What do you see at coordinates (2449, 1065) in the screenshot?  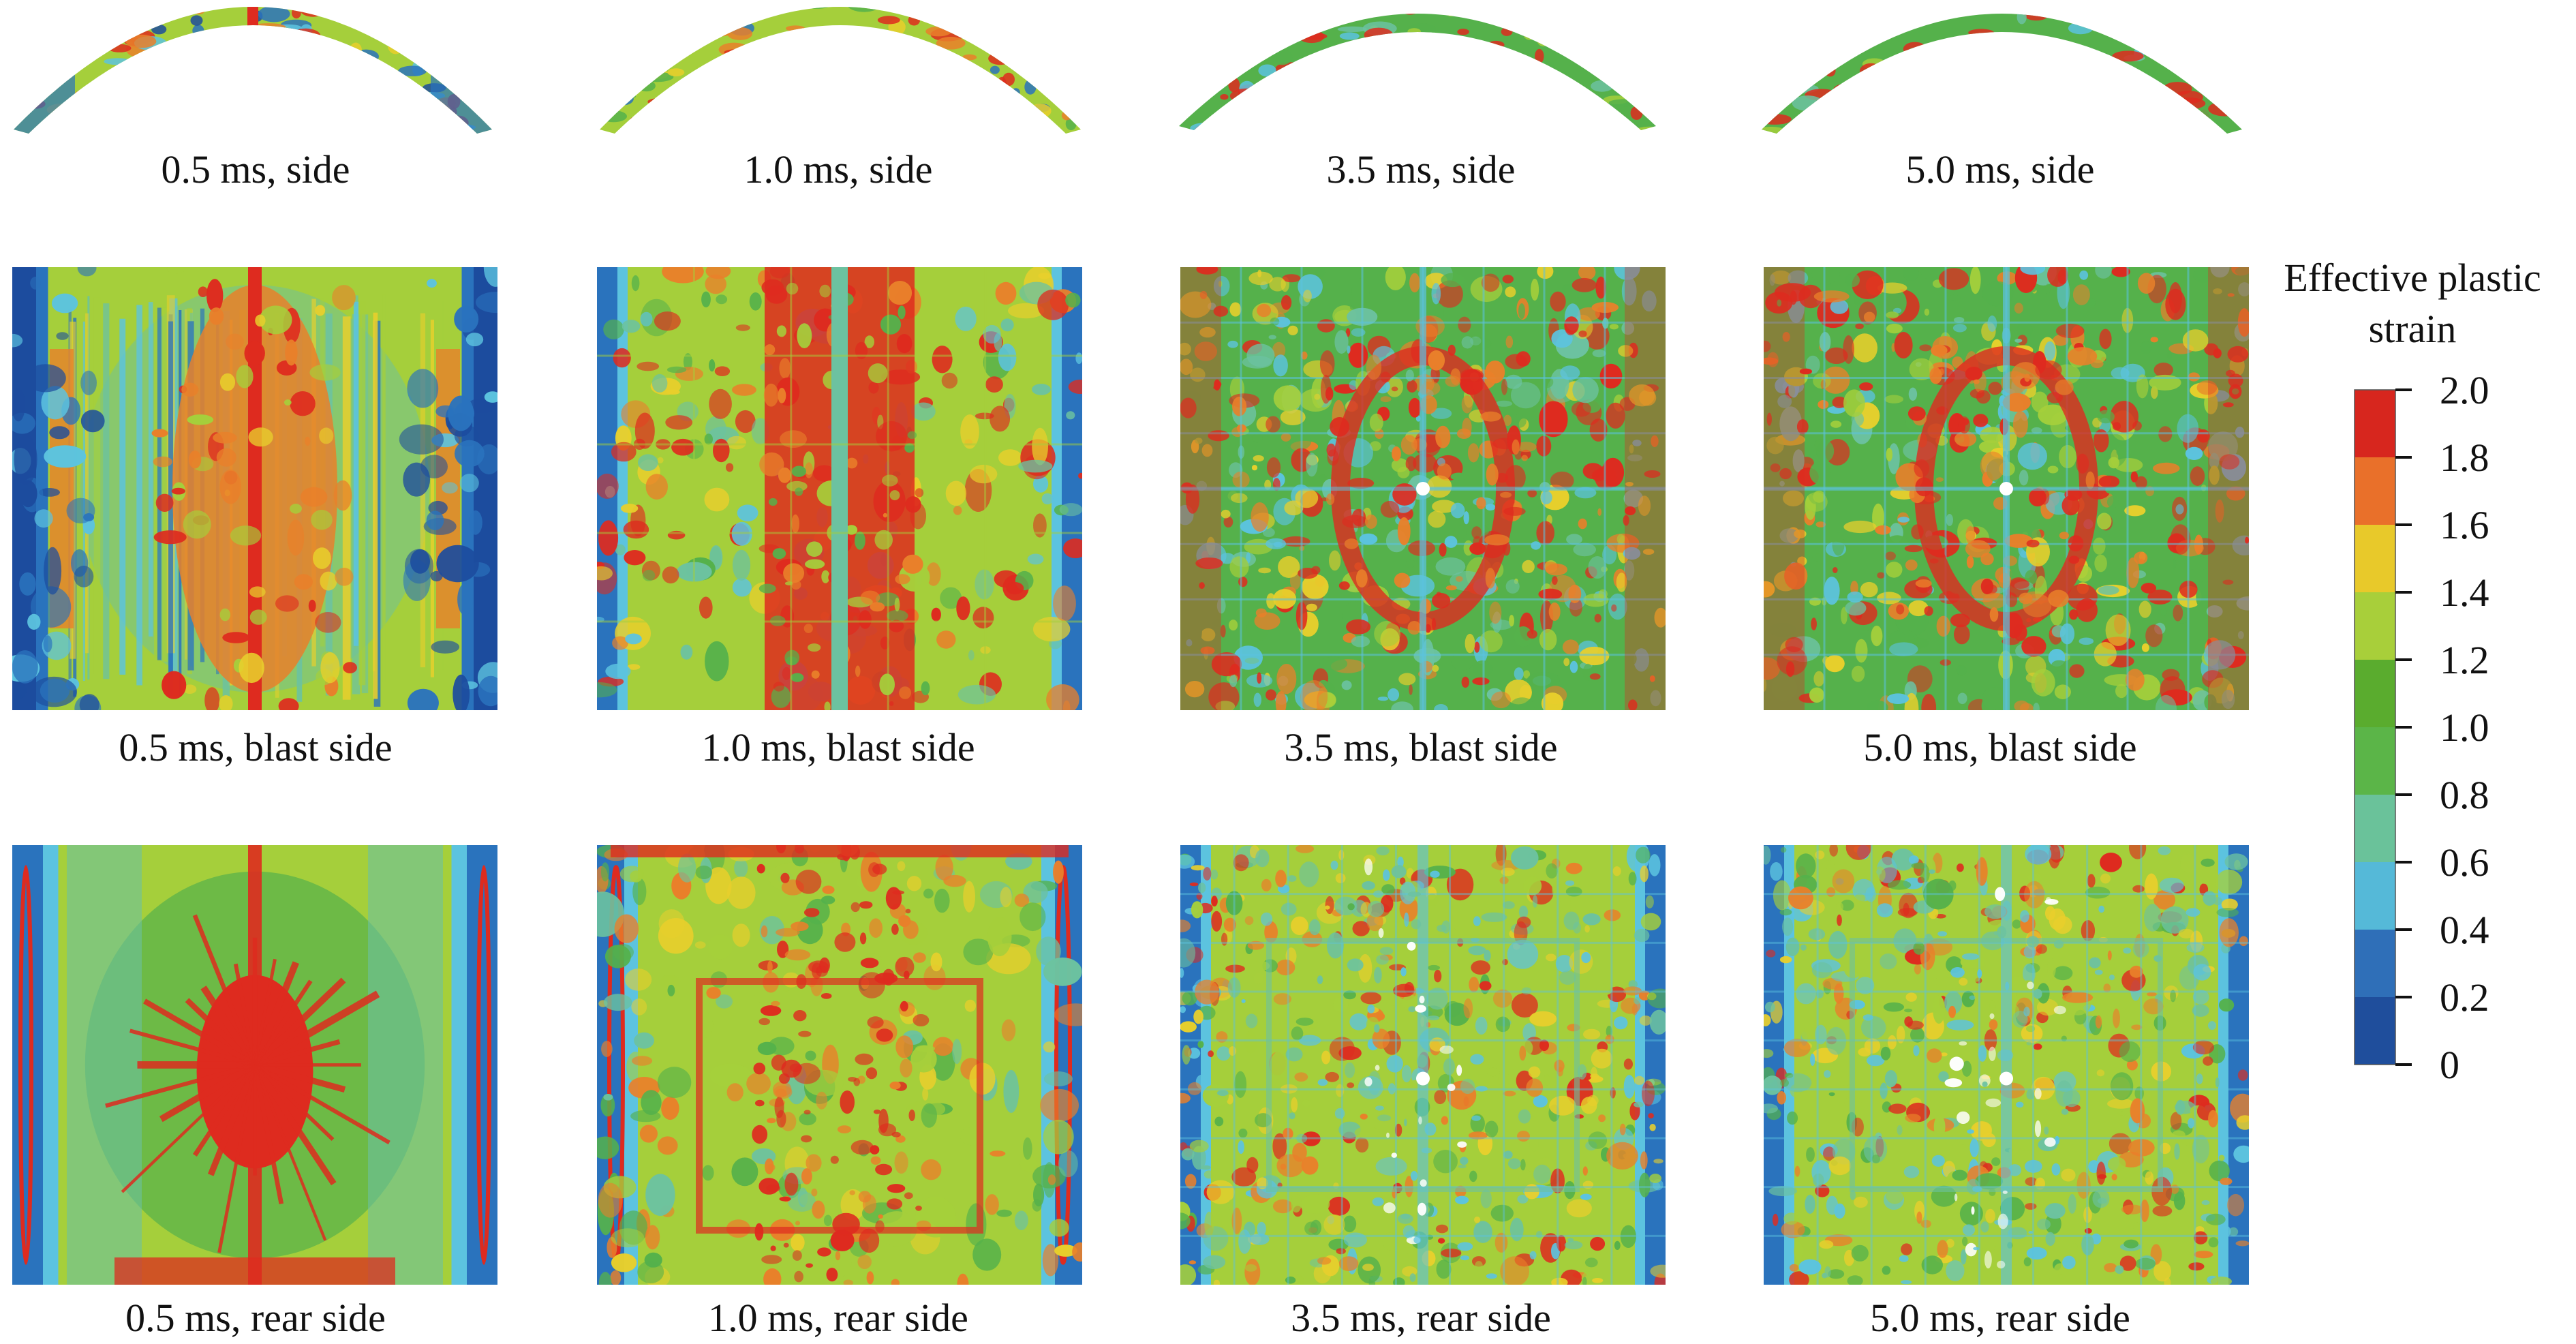 I see `legend-tick-label: 0` at bounding box center [2449, 1065].